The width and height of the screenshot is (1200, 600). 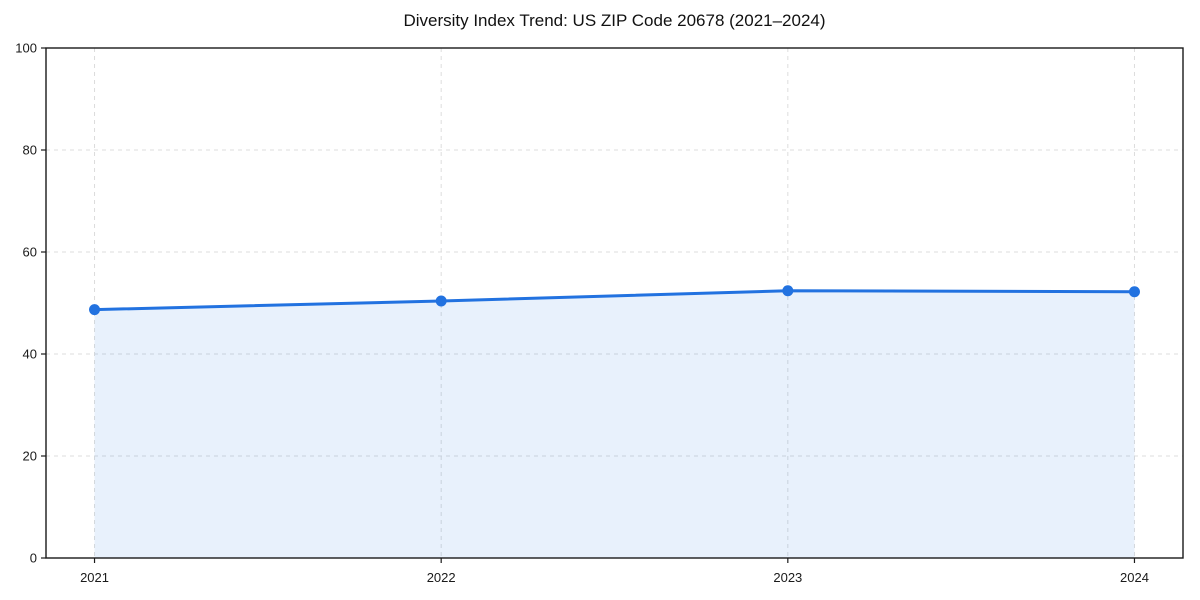 What do you see at coordinates (30, 354) in the screenshot?
I see `y-tick-label: 40` at bounding box center [30, 354].